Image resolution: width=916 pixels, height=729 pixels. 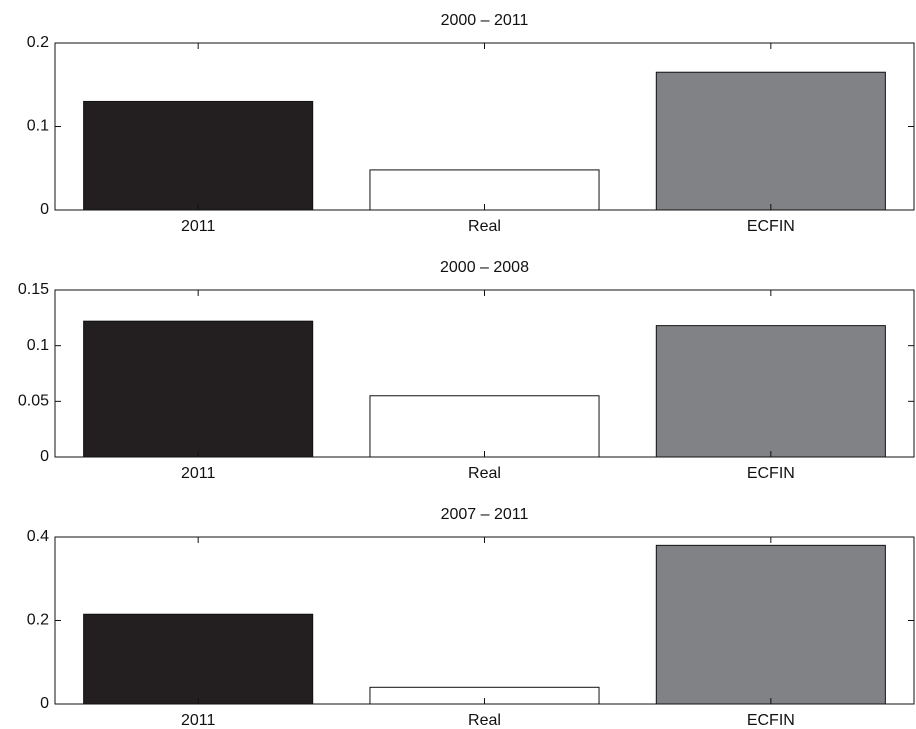 I want to click on chart-title: 2000 – 2011, so click(x=485, y=20).